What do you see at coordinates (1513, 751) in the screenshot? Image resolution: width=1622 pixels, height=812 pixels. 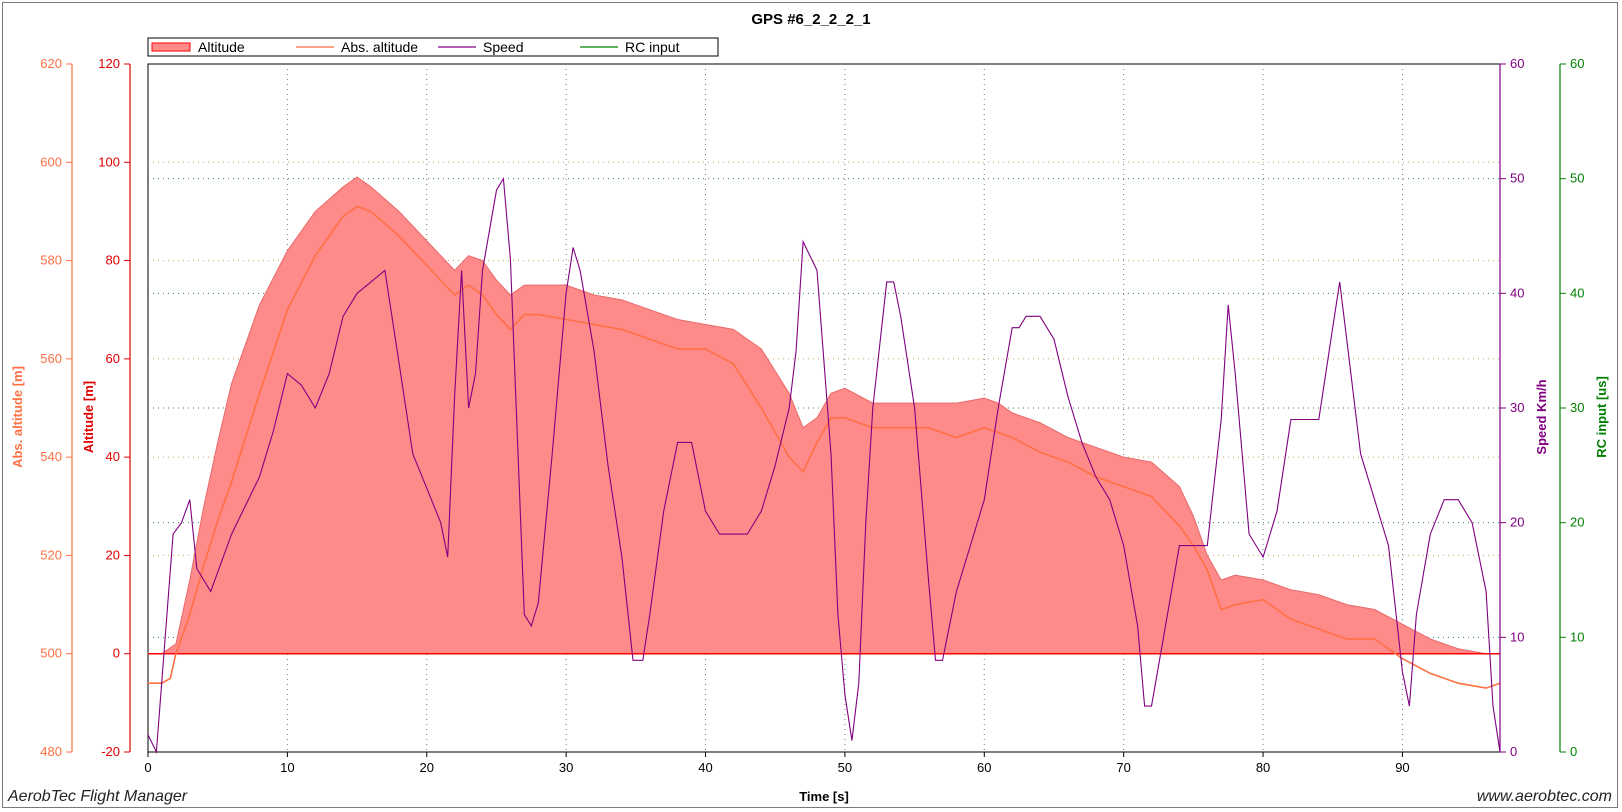 I see `tick-label-speed: 0` at bounding box center [1513, 751].